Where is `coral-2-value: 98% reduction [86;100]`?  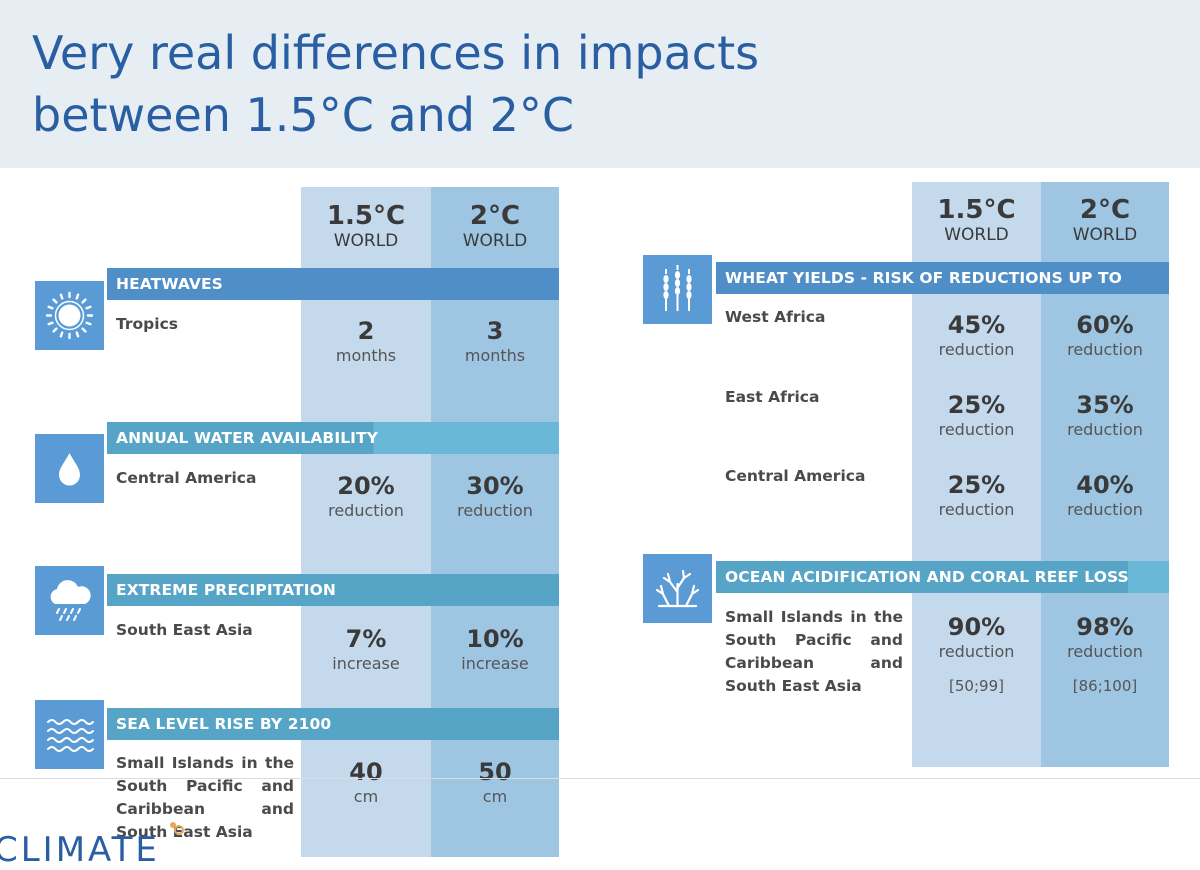
coral-2-value: 98% reduction [86;100] is located at coordinates (1105, 654).